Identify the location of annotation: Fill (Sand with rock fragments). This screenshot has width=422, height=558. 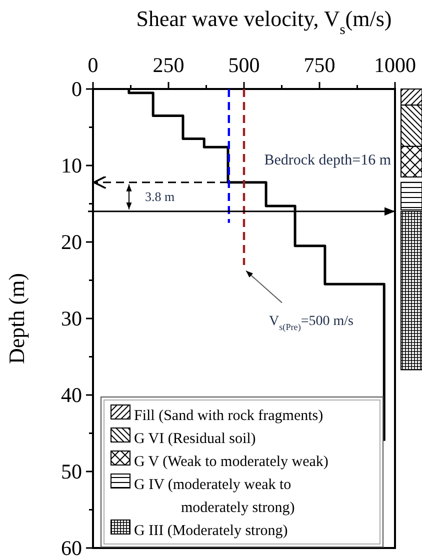
(229, 416).